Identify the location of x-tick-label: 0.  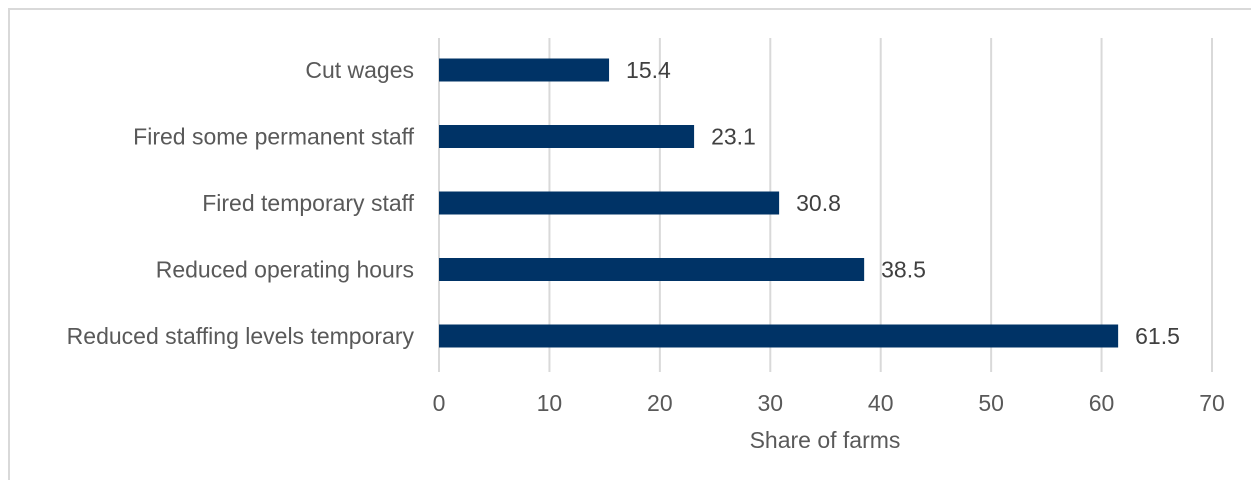
(439, 403).